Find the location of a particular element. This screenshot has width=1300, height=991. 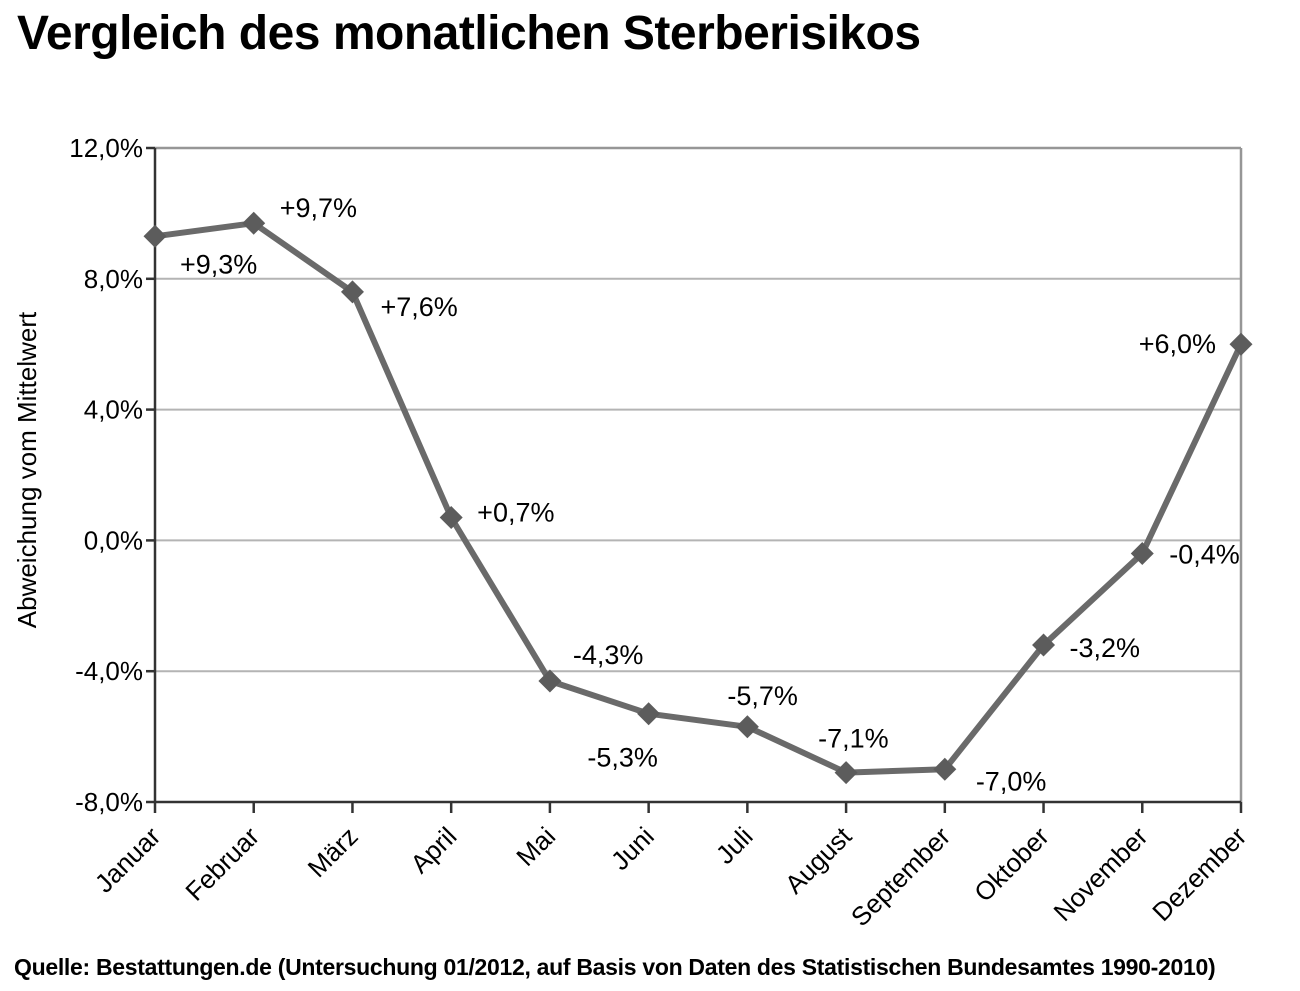

x-tick-label: Juli is located at coordinates (734, 845).